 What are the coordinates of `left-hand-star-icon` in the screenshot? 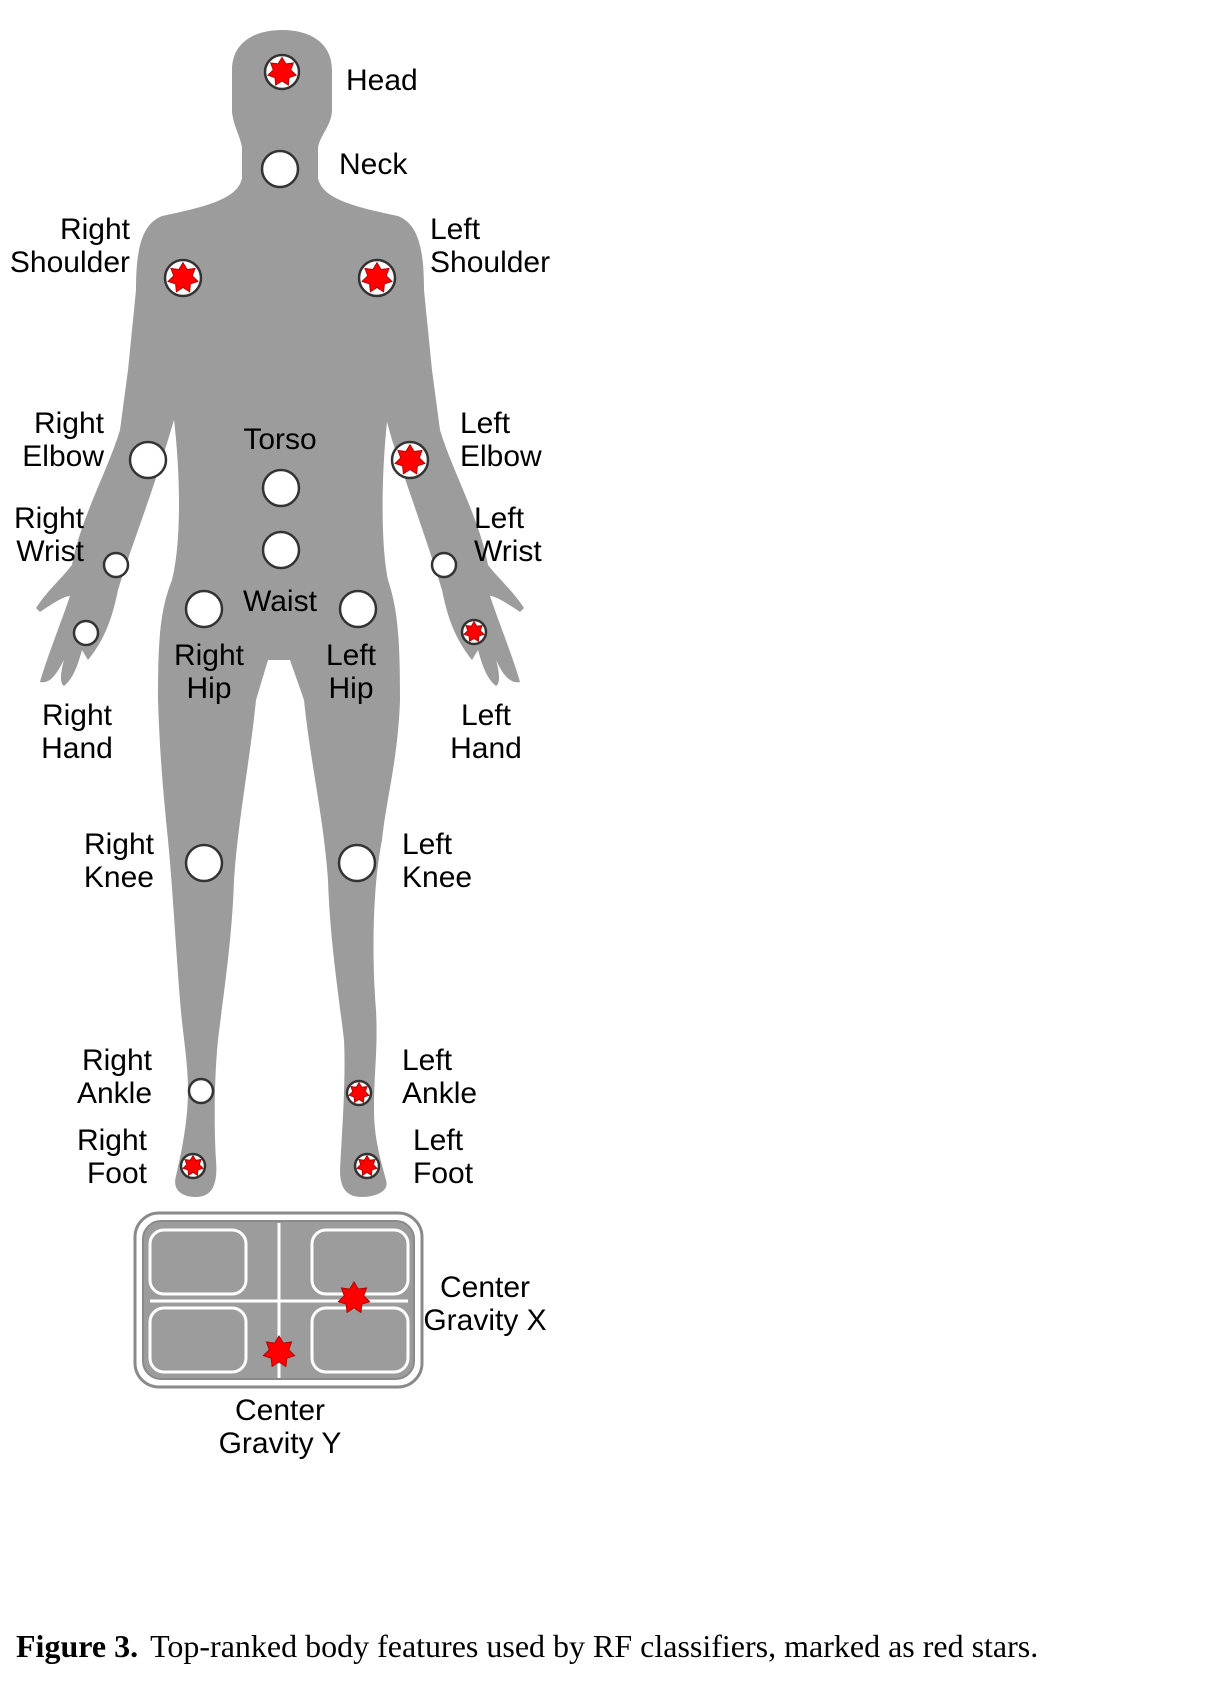 It's located at (474, 631).